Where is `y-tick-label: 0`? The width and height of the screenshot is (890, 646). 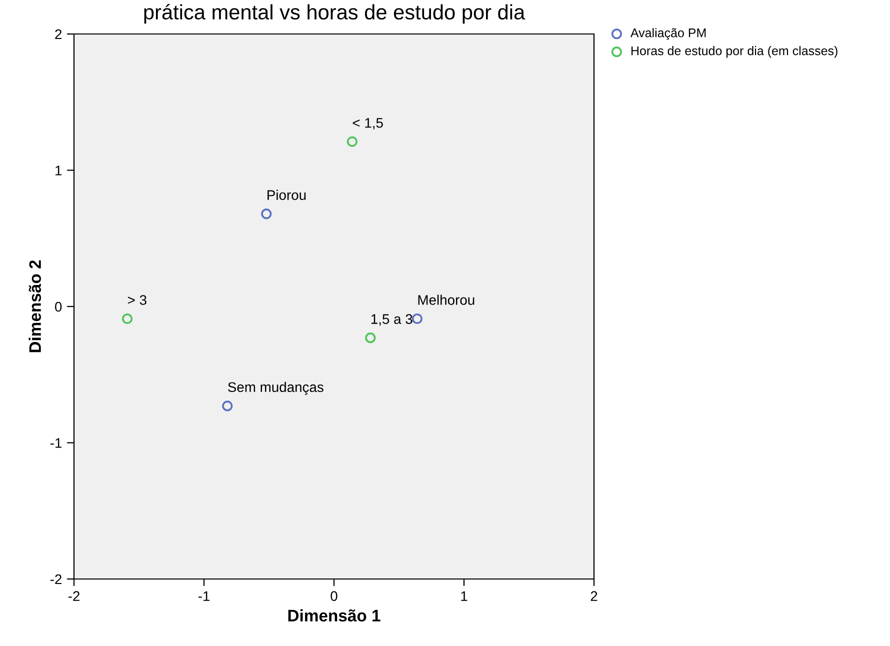 y-tick-label: 0 is located at coordinates (58, 307).